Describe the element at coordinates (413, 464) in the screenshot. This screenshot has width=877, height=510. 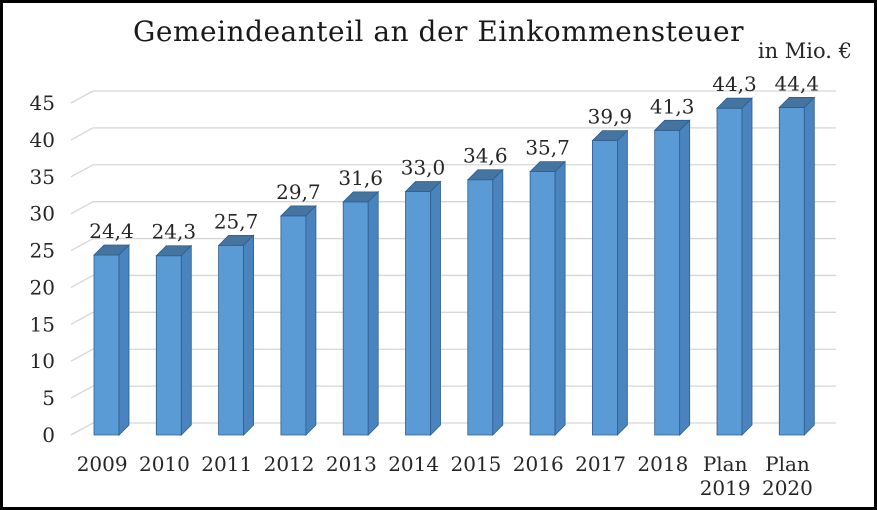
I see `x-axis-tick-label: 2014` at that location.